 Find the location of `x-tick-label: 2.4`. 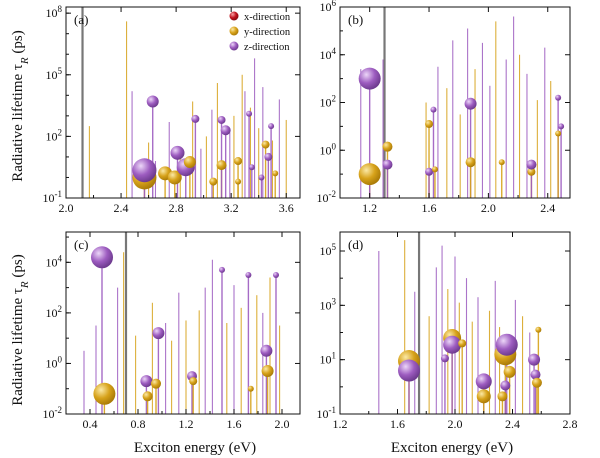

x-tick-label: 2.4 is located at coordinates (121, 208).